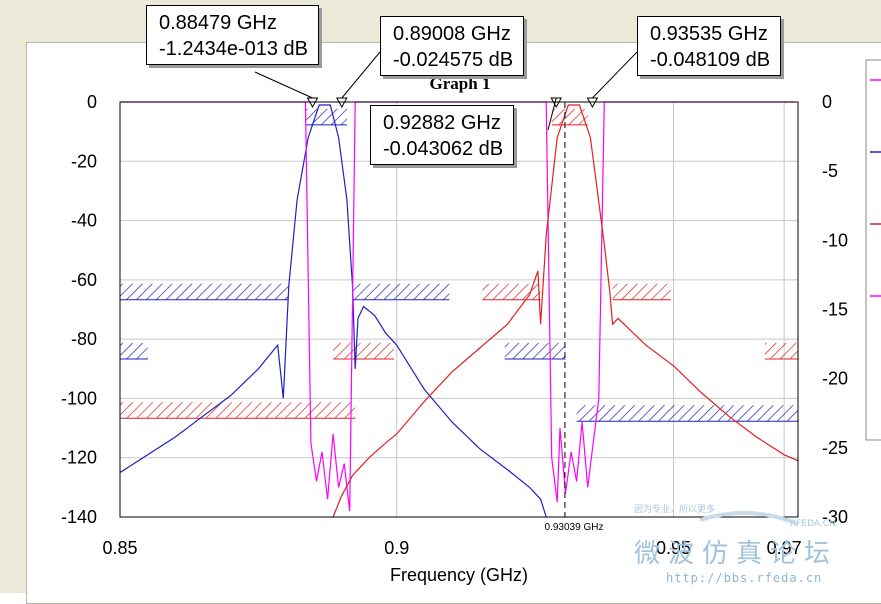  Describe the element at coordinates (459, 575) in the screenshot. I see `x-axis-label: Frequency (GHz)` at that location.